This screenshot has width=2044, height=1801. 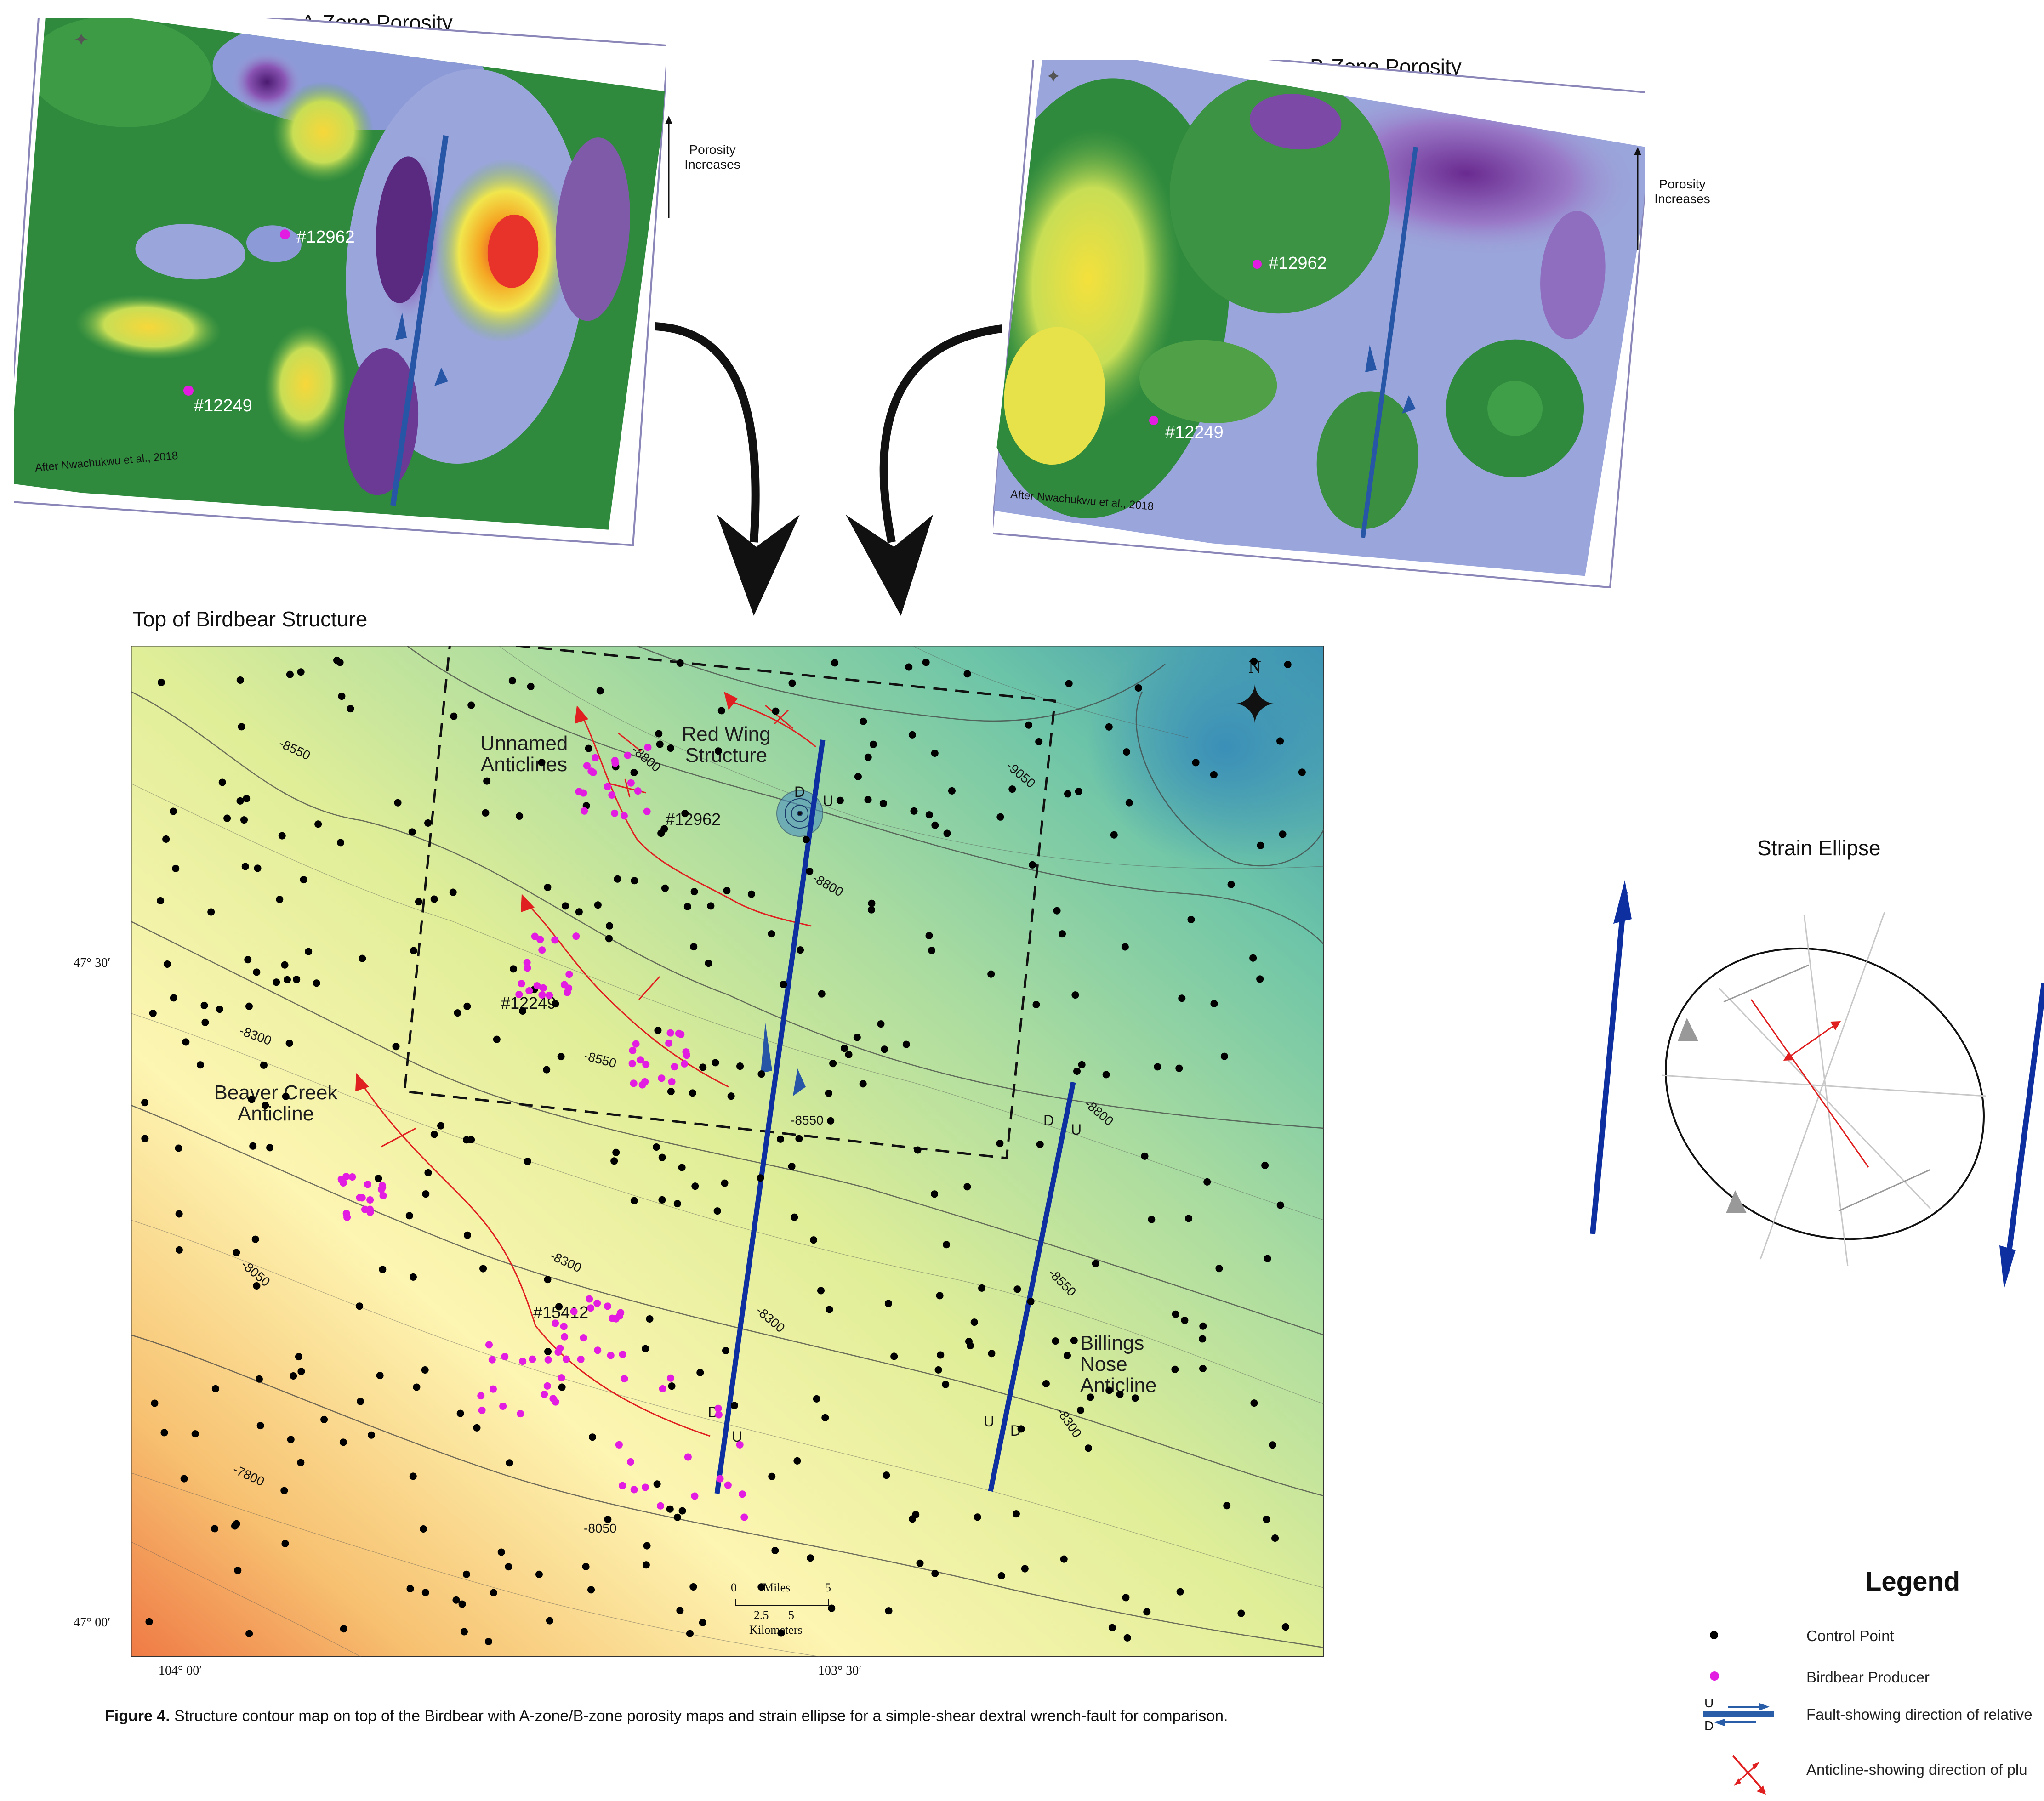 I want to click on curved-arrow-left-head, so click(x=758, y=565).